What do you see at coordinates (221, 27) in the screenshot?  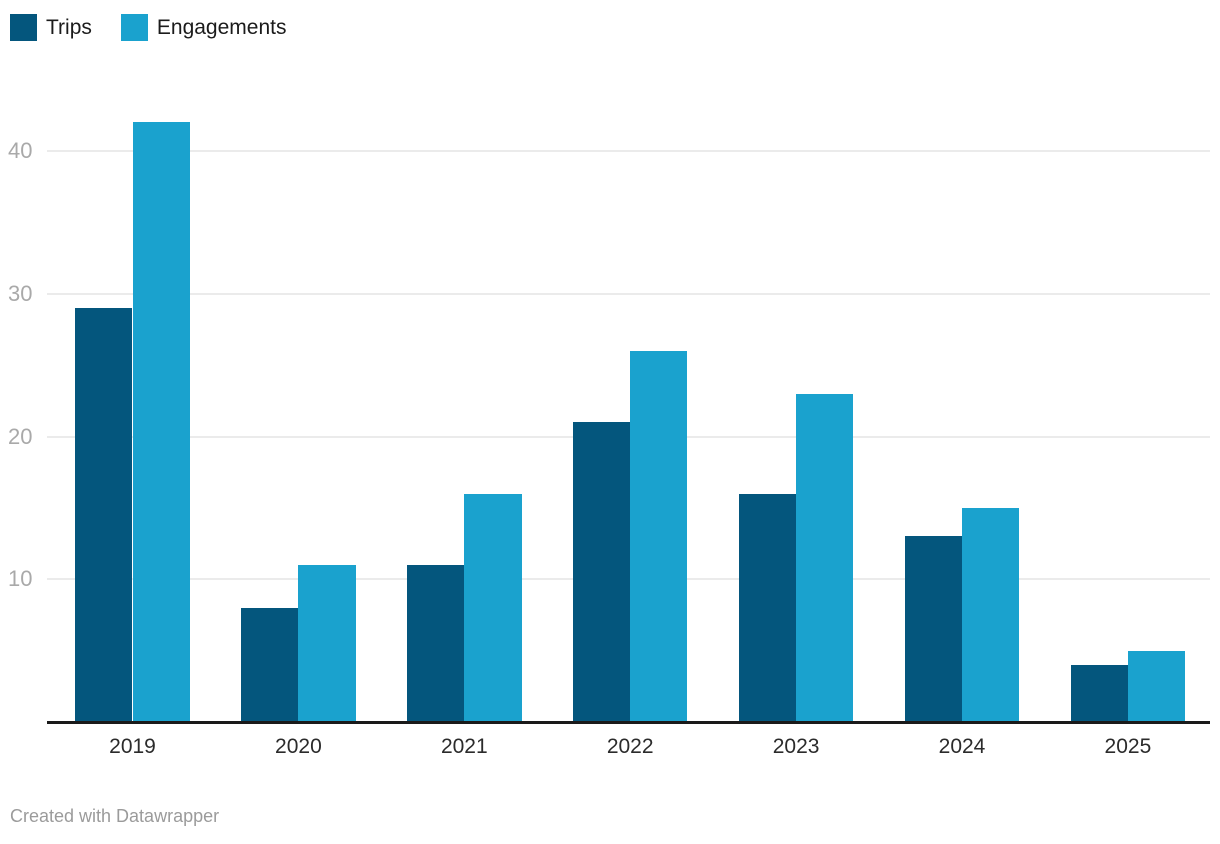 I see `legend-label-engagements: Engagements` at bounding box center [221, 27].